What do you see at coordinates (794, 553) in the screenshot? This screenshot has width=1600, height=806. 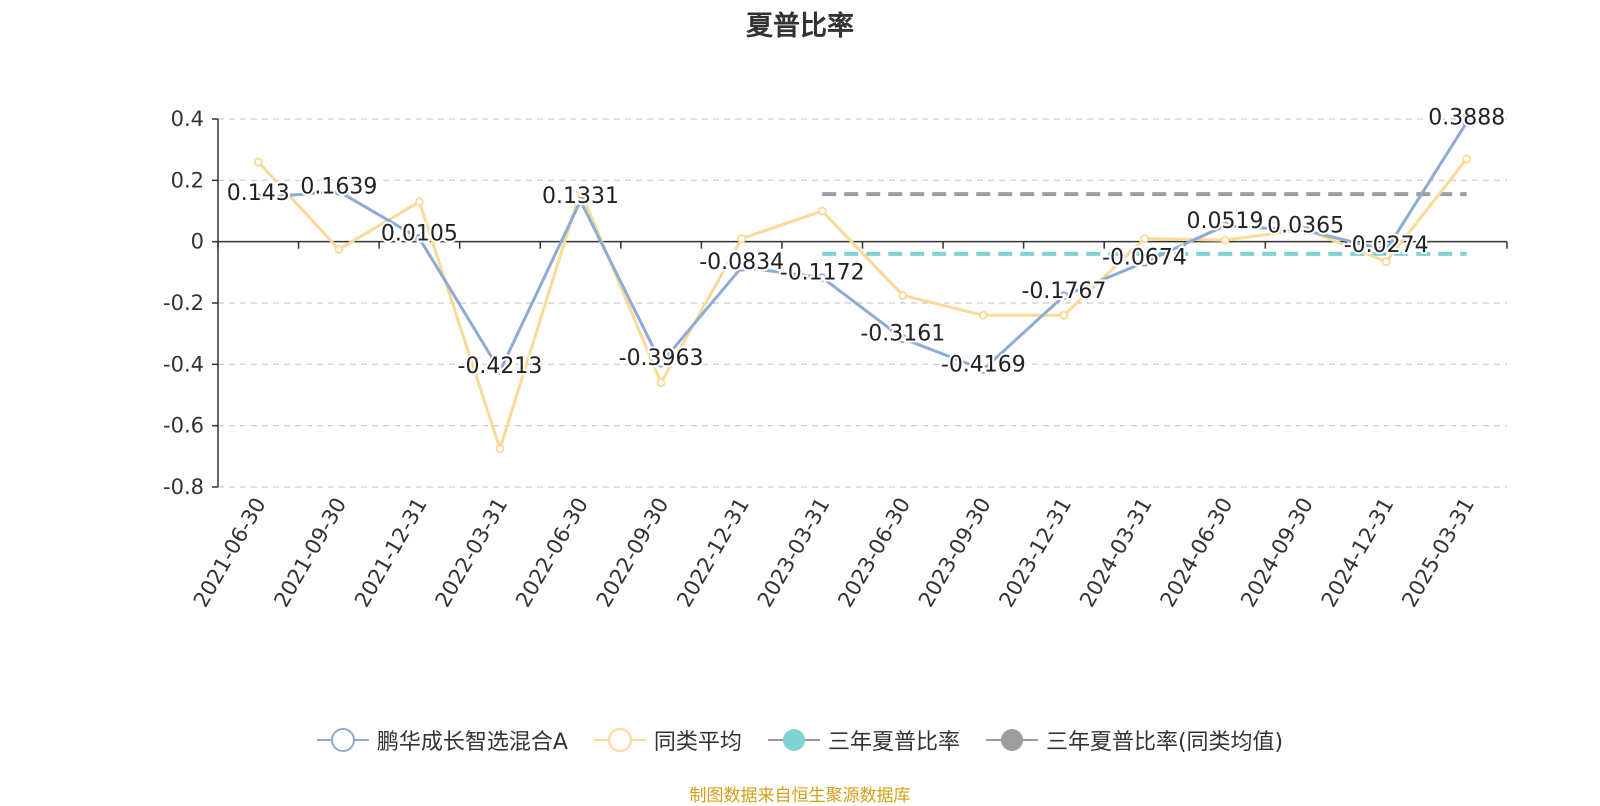 I see `x-tick-label: 2023-03-31` at bounding box center [794, 553].